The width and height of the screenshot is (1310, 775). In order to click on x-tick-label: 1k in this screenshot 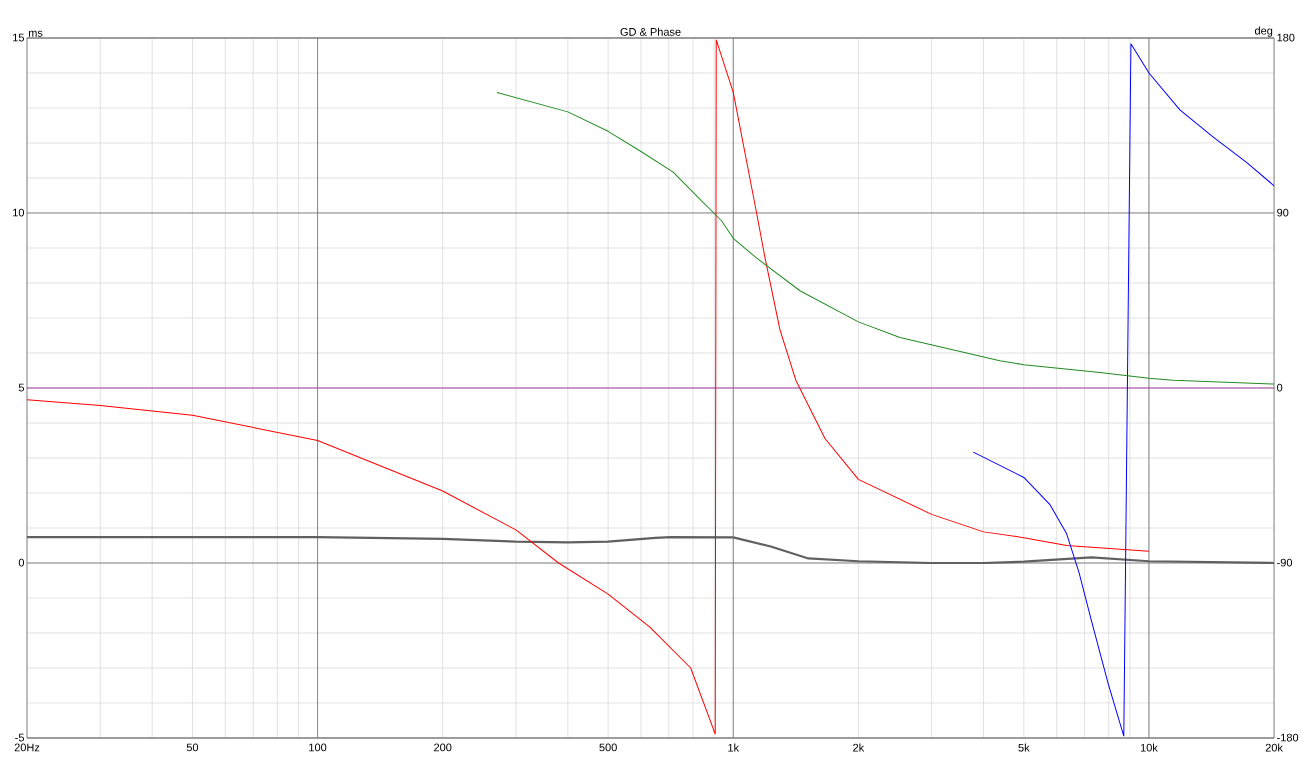, I will do `click(734, 747)`.